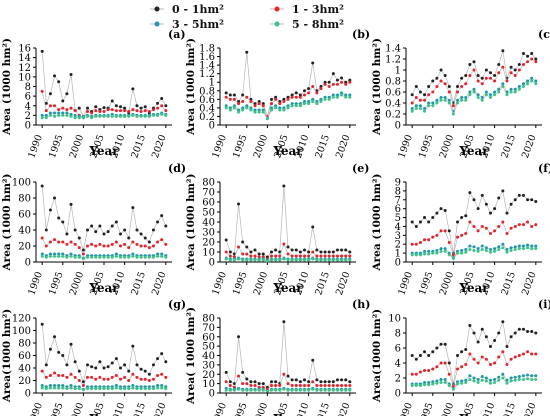  What do you see at coordinates (360, 168) in the screenshot?
I see `panel-label: (e)` at bounding box center [360, 168].